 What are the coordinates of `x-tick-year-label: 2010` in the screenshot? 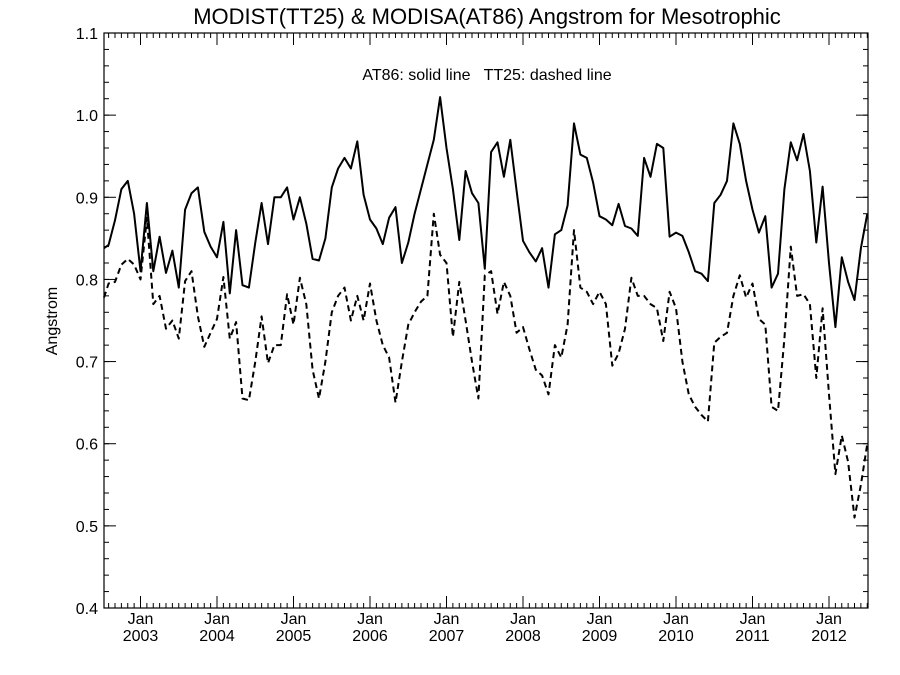 It's located at (676, 636).